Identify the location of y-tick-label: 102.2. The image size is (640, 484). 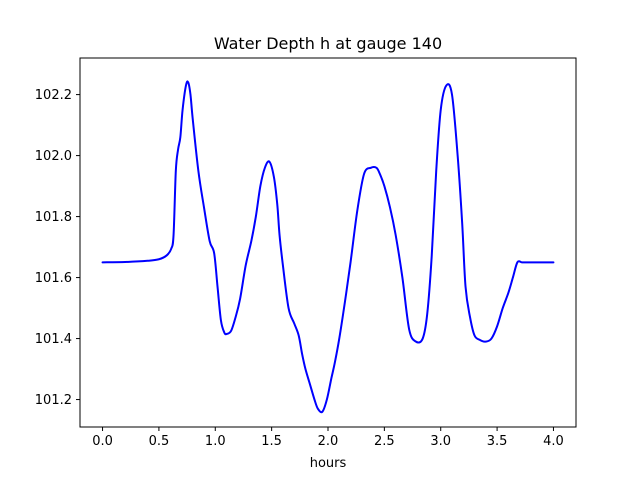
(53, 95).